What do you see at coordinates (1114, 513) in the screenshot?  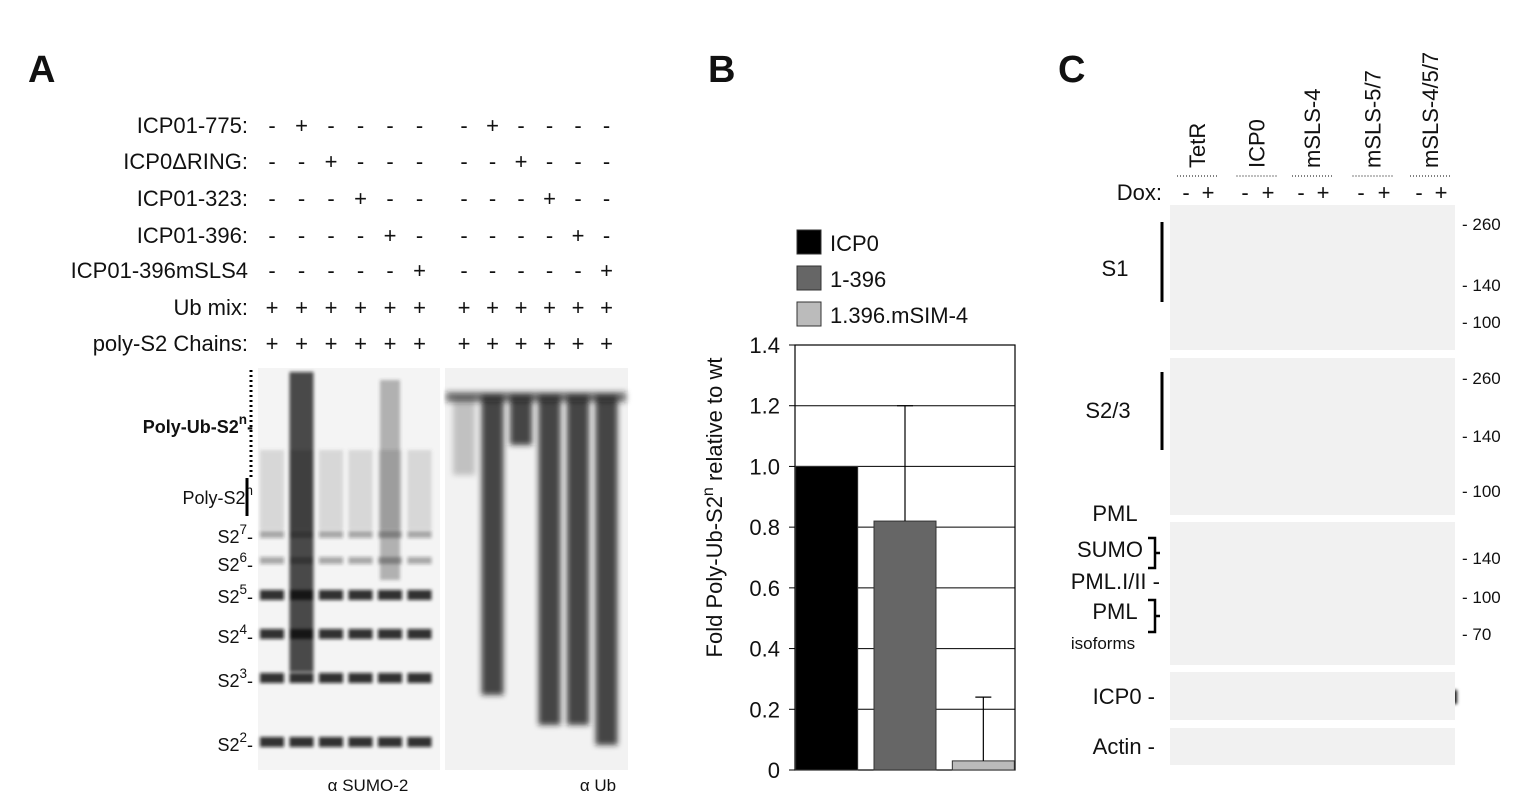 I see `blot-label: PML` at bounding box center [1114, 513].